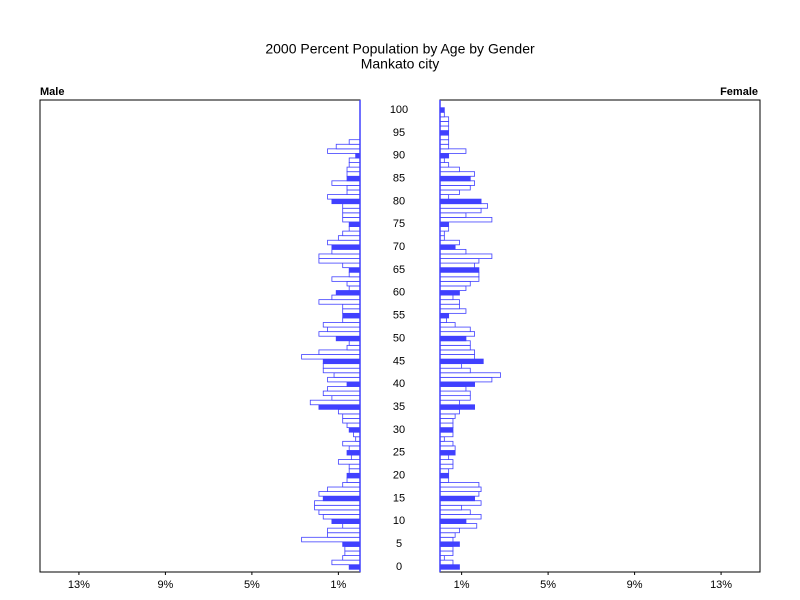 This screenshot has width=800, height=600. Describe the element at coordinates (52, 92) in the screenshot. I see `male-label: Male` at that location.